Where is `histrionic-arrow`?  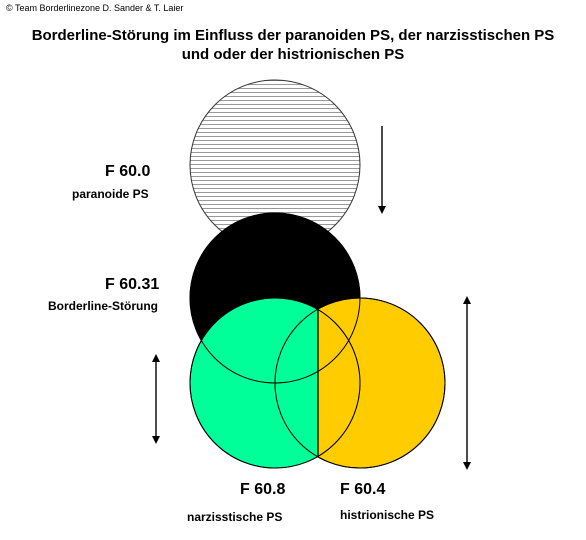
histrionic-arrow is located at coordinates (467, 383).